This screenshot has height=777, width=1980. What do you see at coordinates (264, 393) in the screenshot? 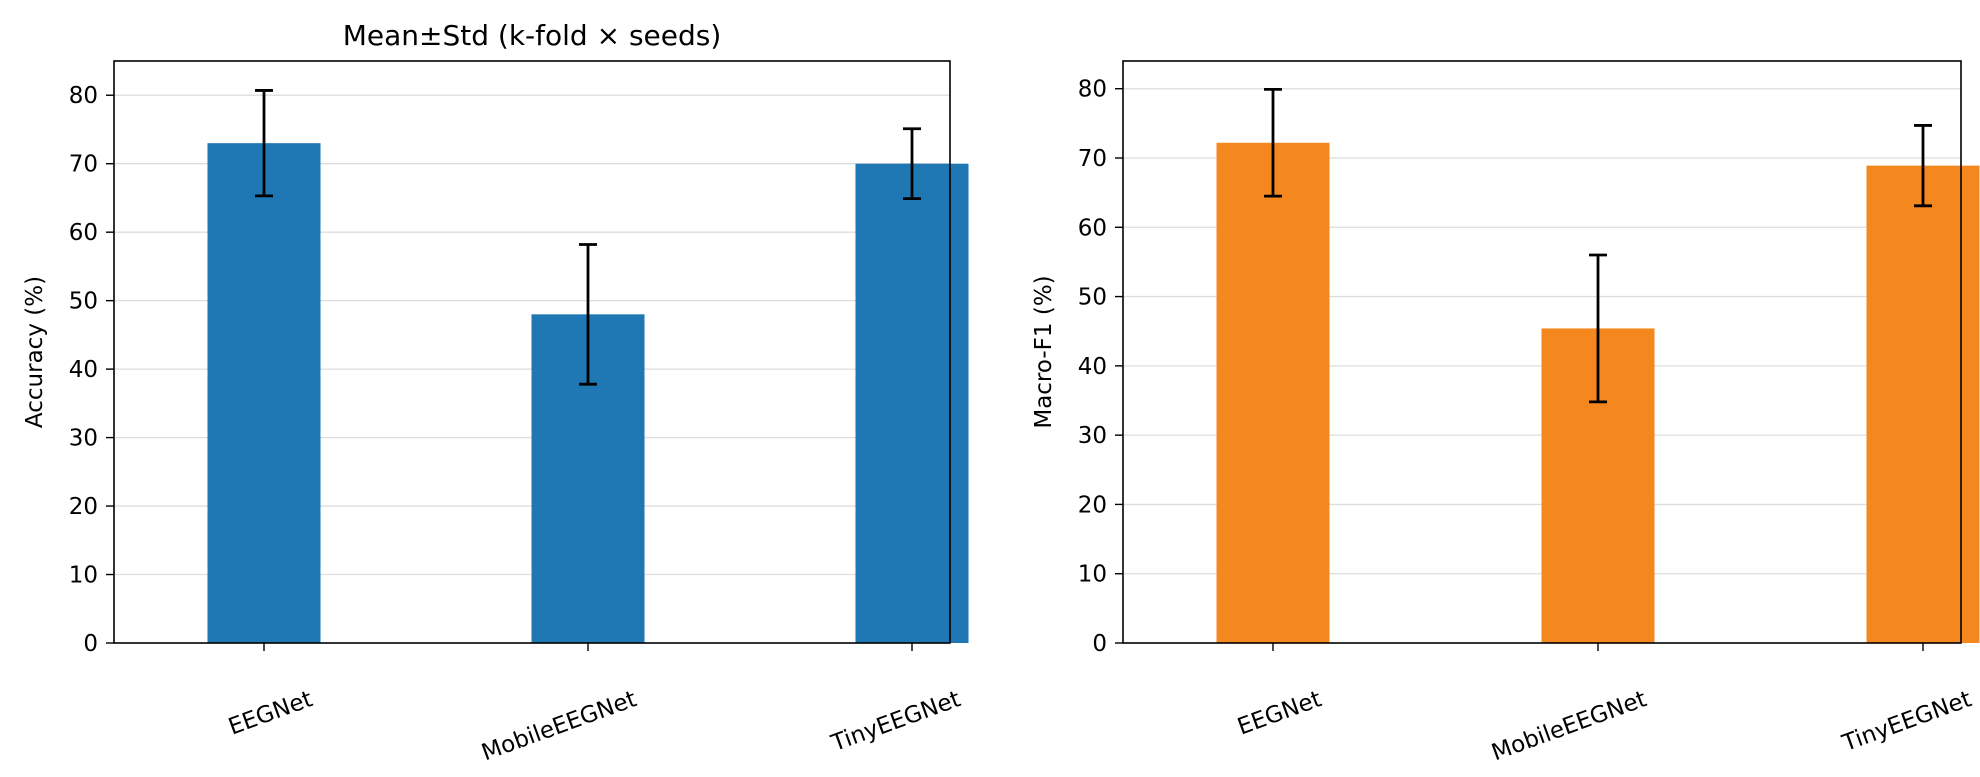
I see `accuracy-bar` at bounding box center [264, 393].